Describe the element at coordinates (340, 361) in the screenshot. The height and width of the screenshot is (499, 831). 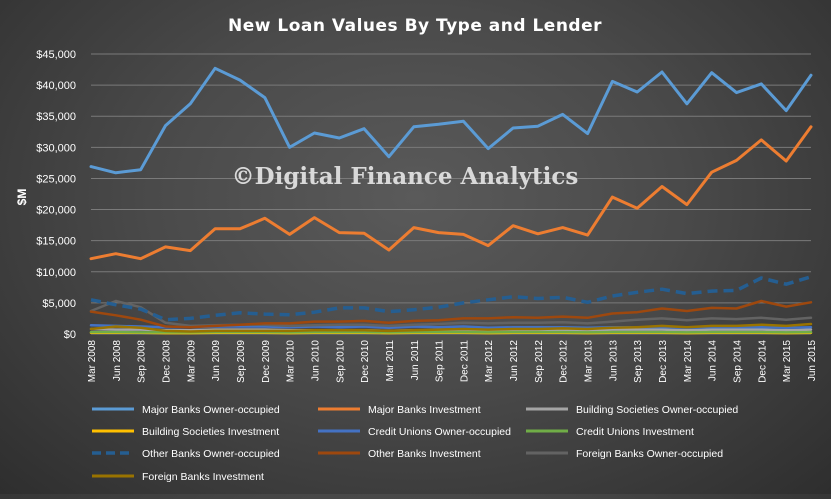
I see `x-tick-label: Sep 2010` at that location.